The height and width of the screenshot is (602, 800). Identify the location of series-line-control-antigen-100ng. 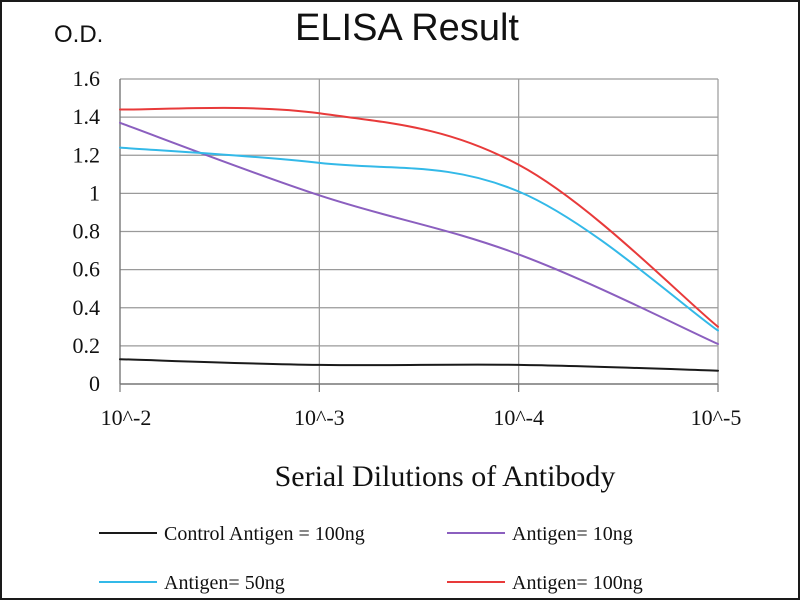
(419, 365).